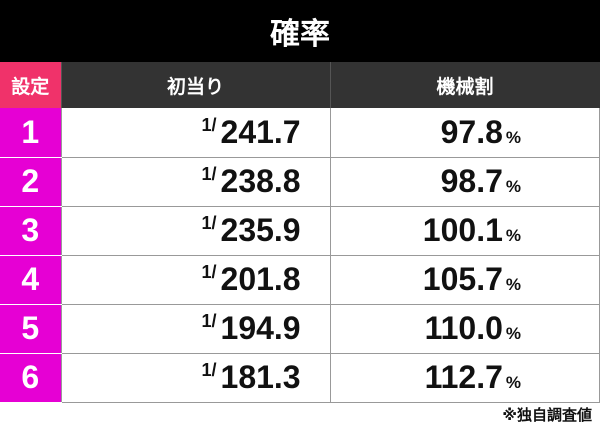 This screenshot has height=427, width=600. I want to click on denominator: 235.9, so click(260, 230).